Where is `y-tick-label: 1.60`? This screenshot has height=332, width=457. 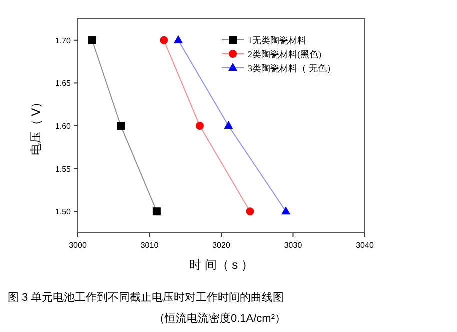 y-tick-label: 1.60 is located at coordinates (63, 126).